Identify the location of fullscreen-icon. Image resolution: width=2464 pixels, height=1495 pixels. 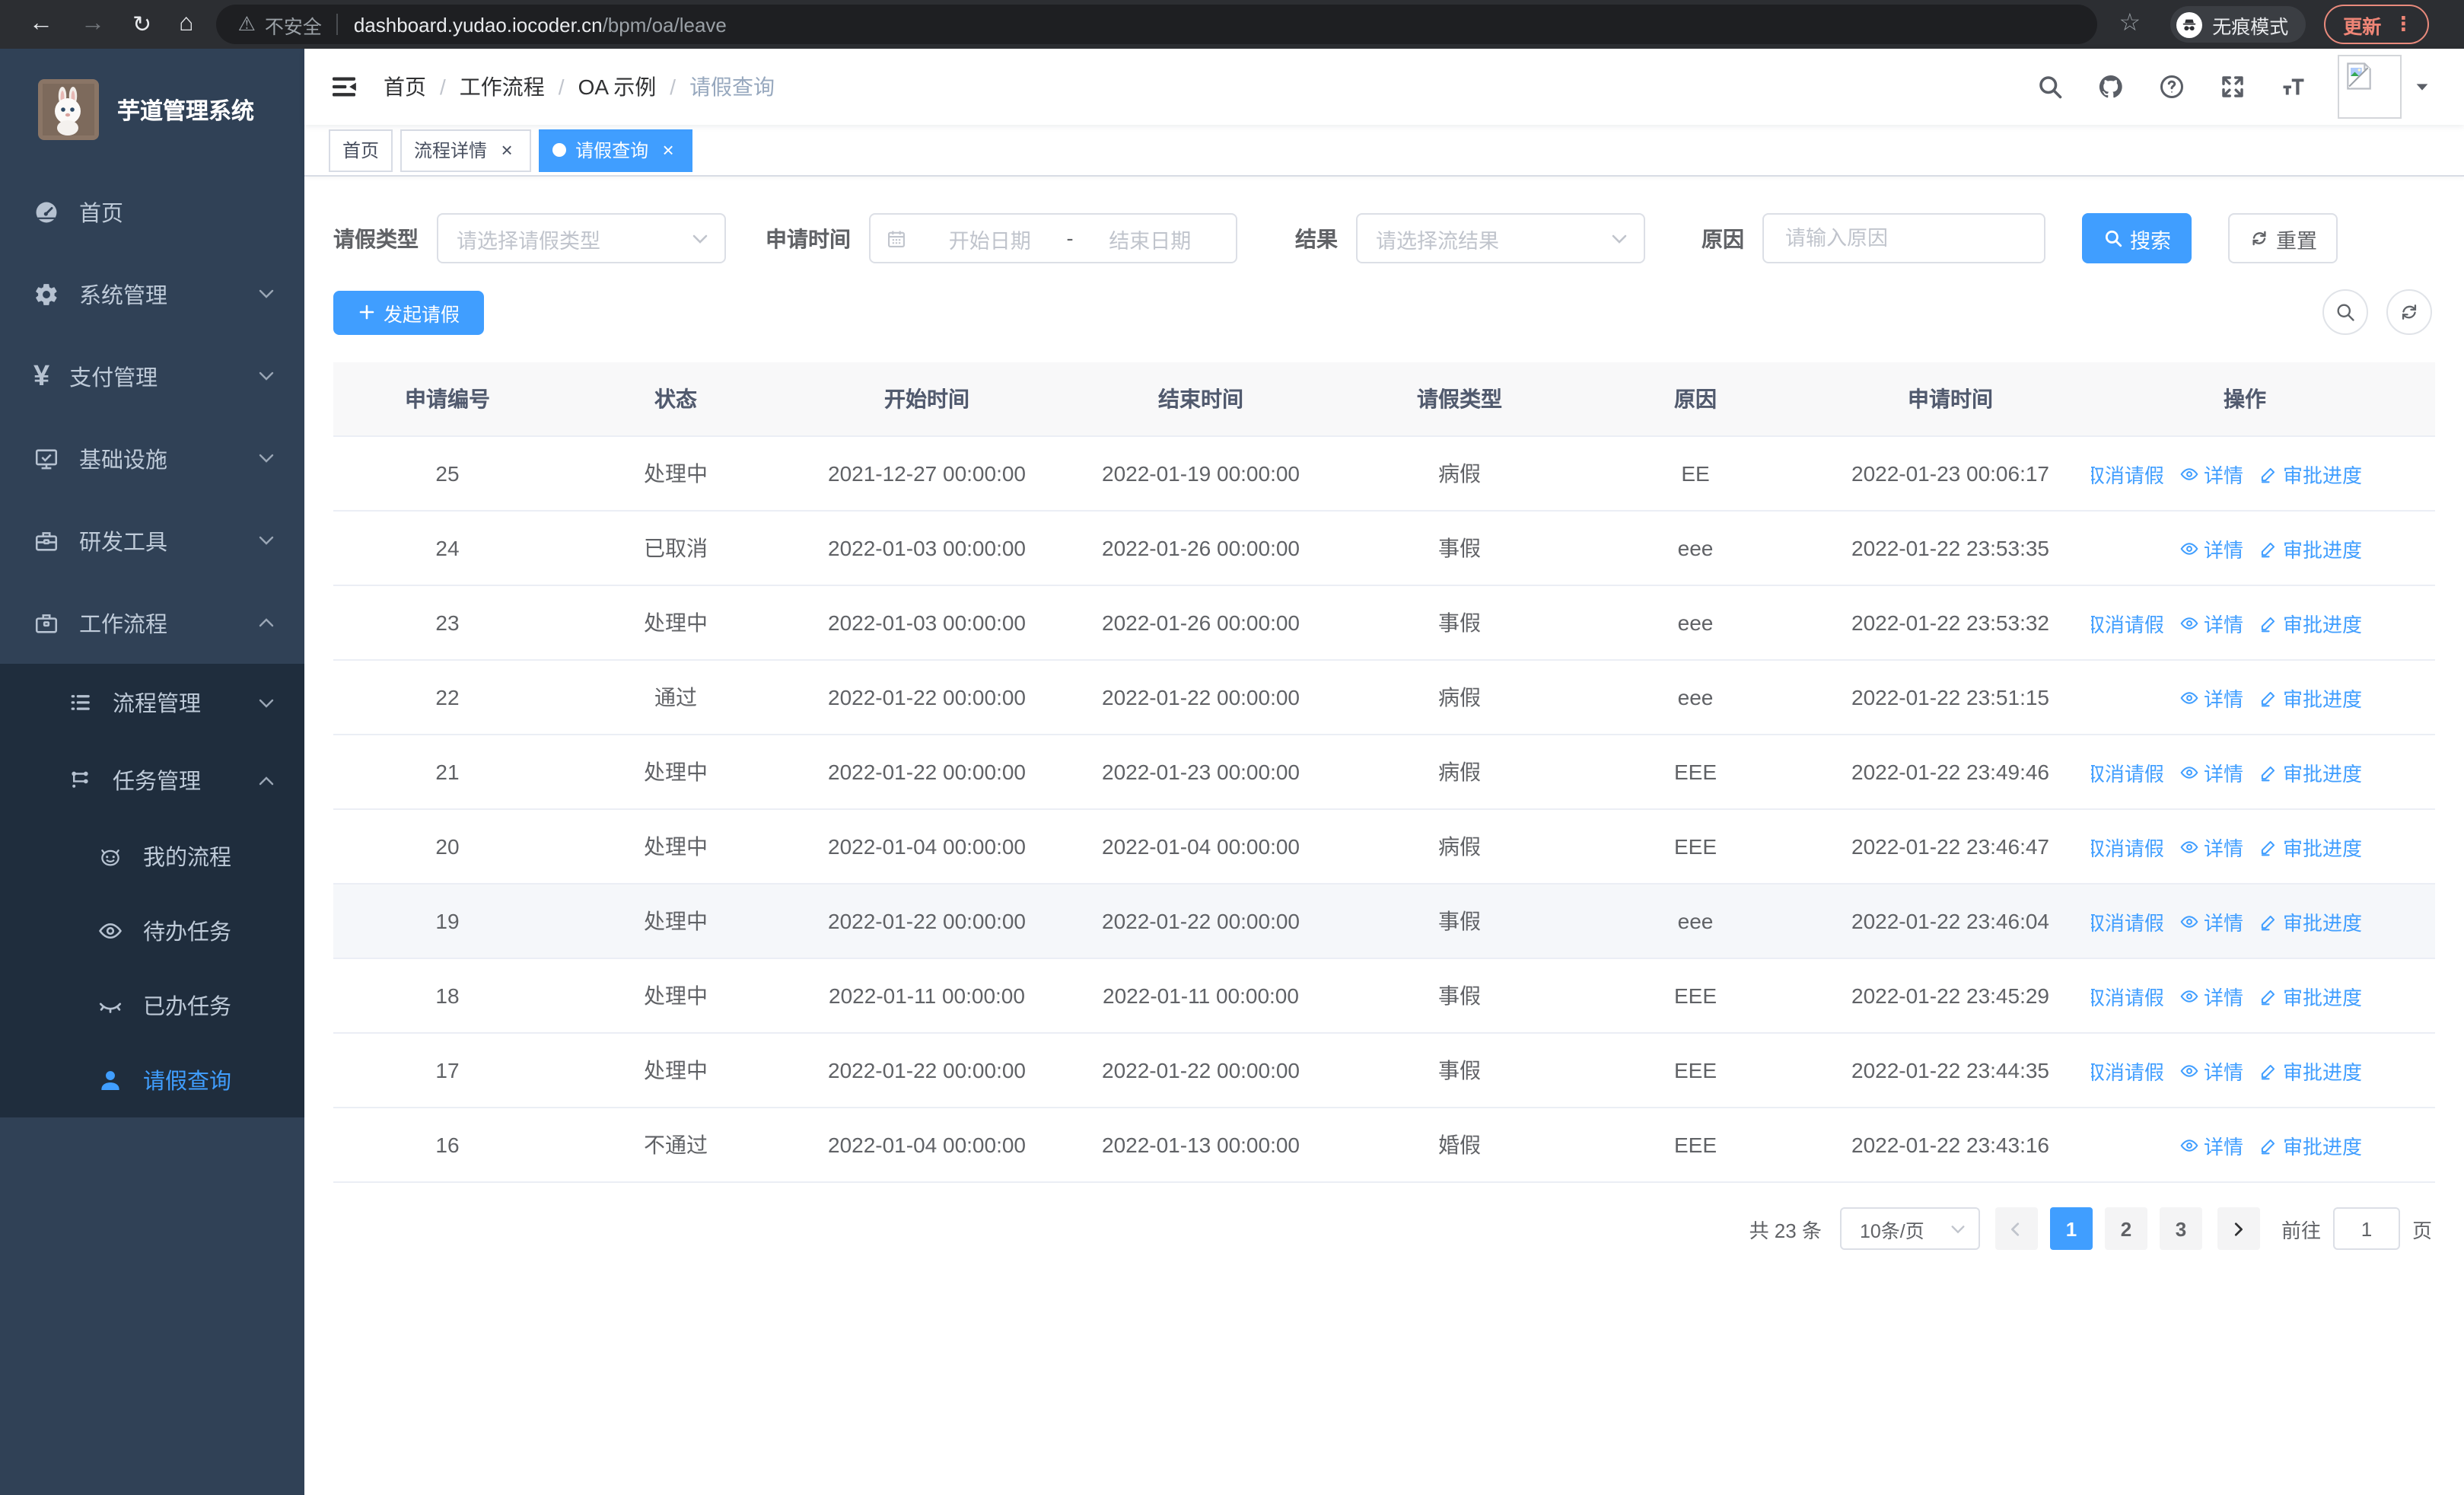
(2232, 87).